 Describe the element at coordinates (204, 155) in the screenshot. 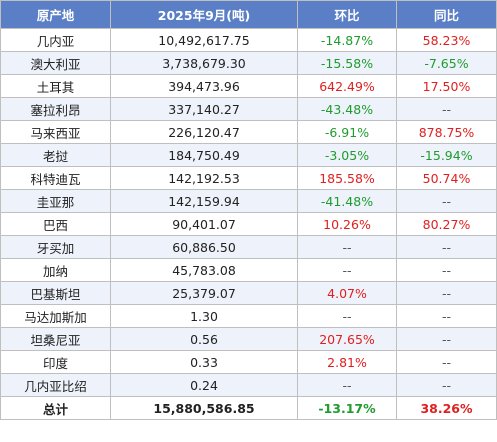

I see `cell-amount: 184,750.49` at that location.